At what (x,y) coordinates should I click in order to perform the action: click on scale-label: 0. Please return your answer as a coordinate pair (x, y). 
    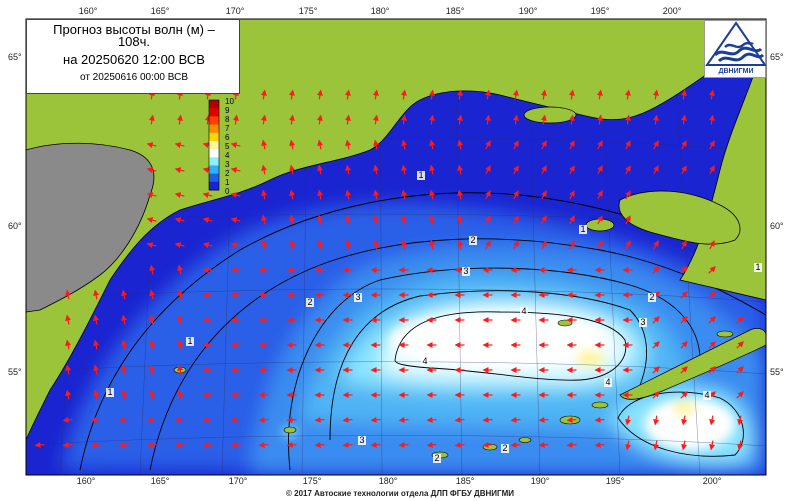
    Looking at the image, I should click on (227, 191).